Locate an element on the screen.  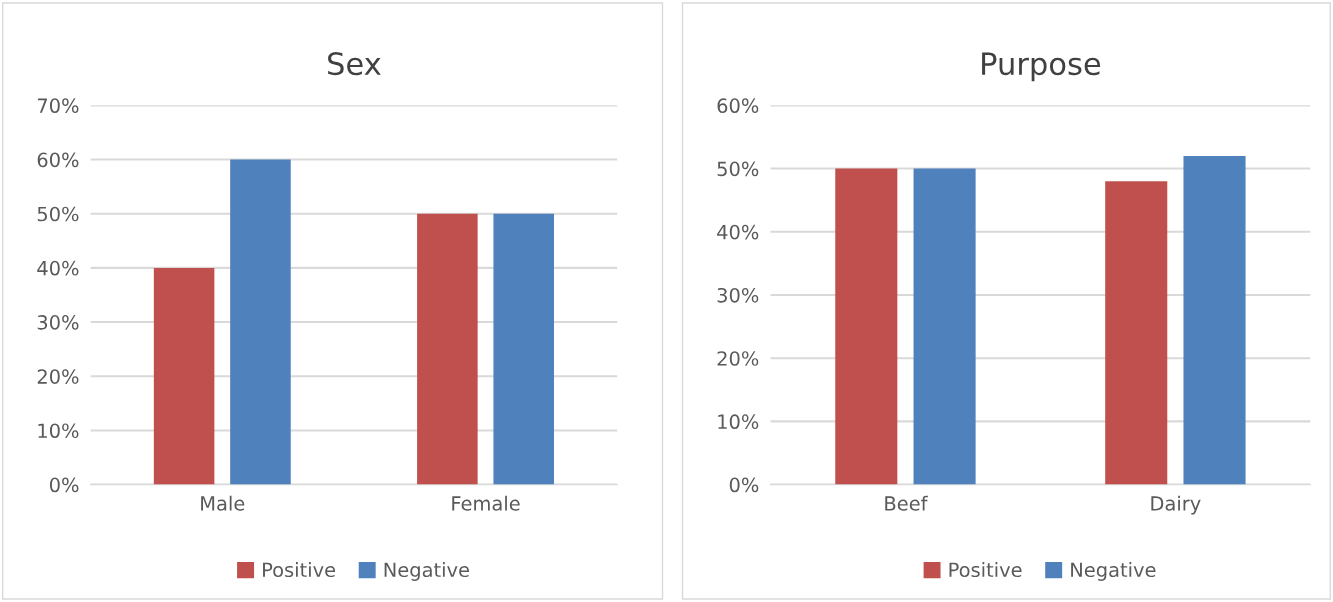
chart-title: Purpose is located at coordinates (1041, 67).